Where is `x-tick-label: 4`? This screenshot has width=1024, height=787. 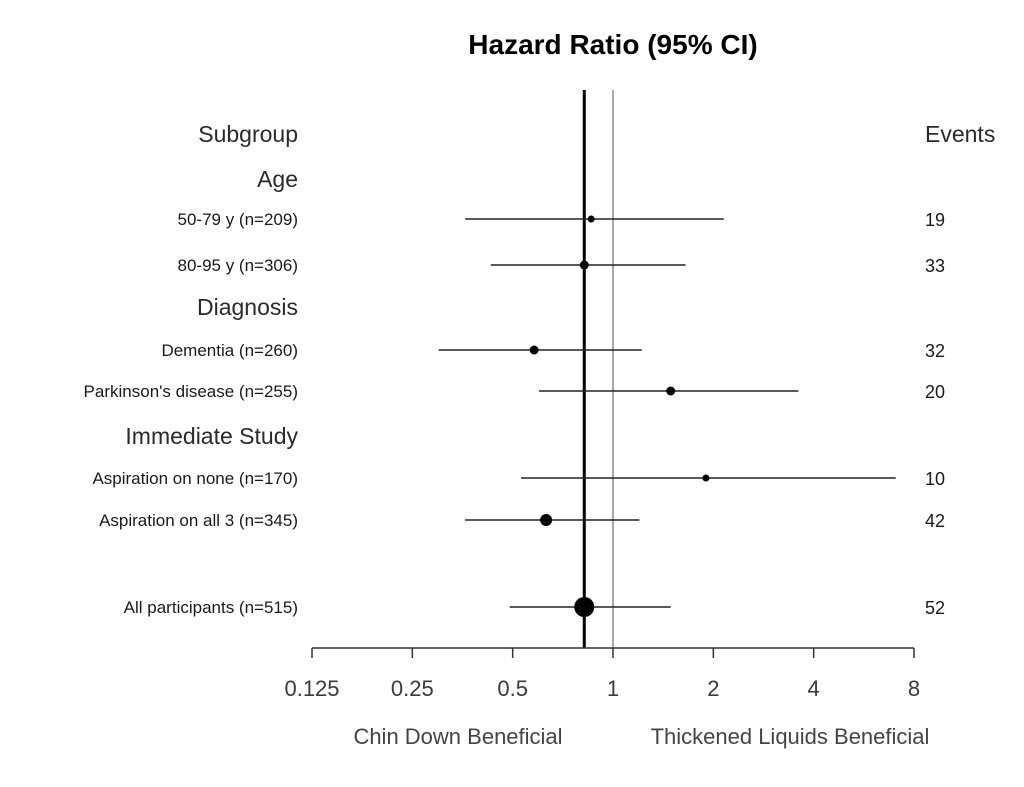 x-tick-label: 4 is located at coordinates (814, 688).